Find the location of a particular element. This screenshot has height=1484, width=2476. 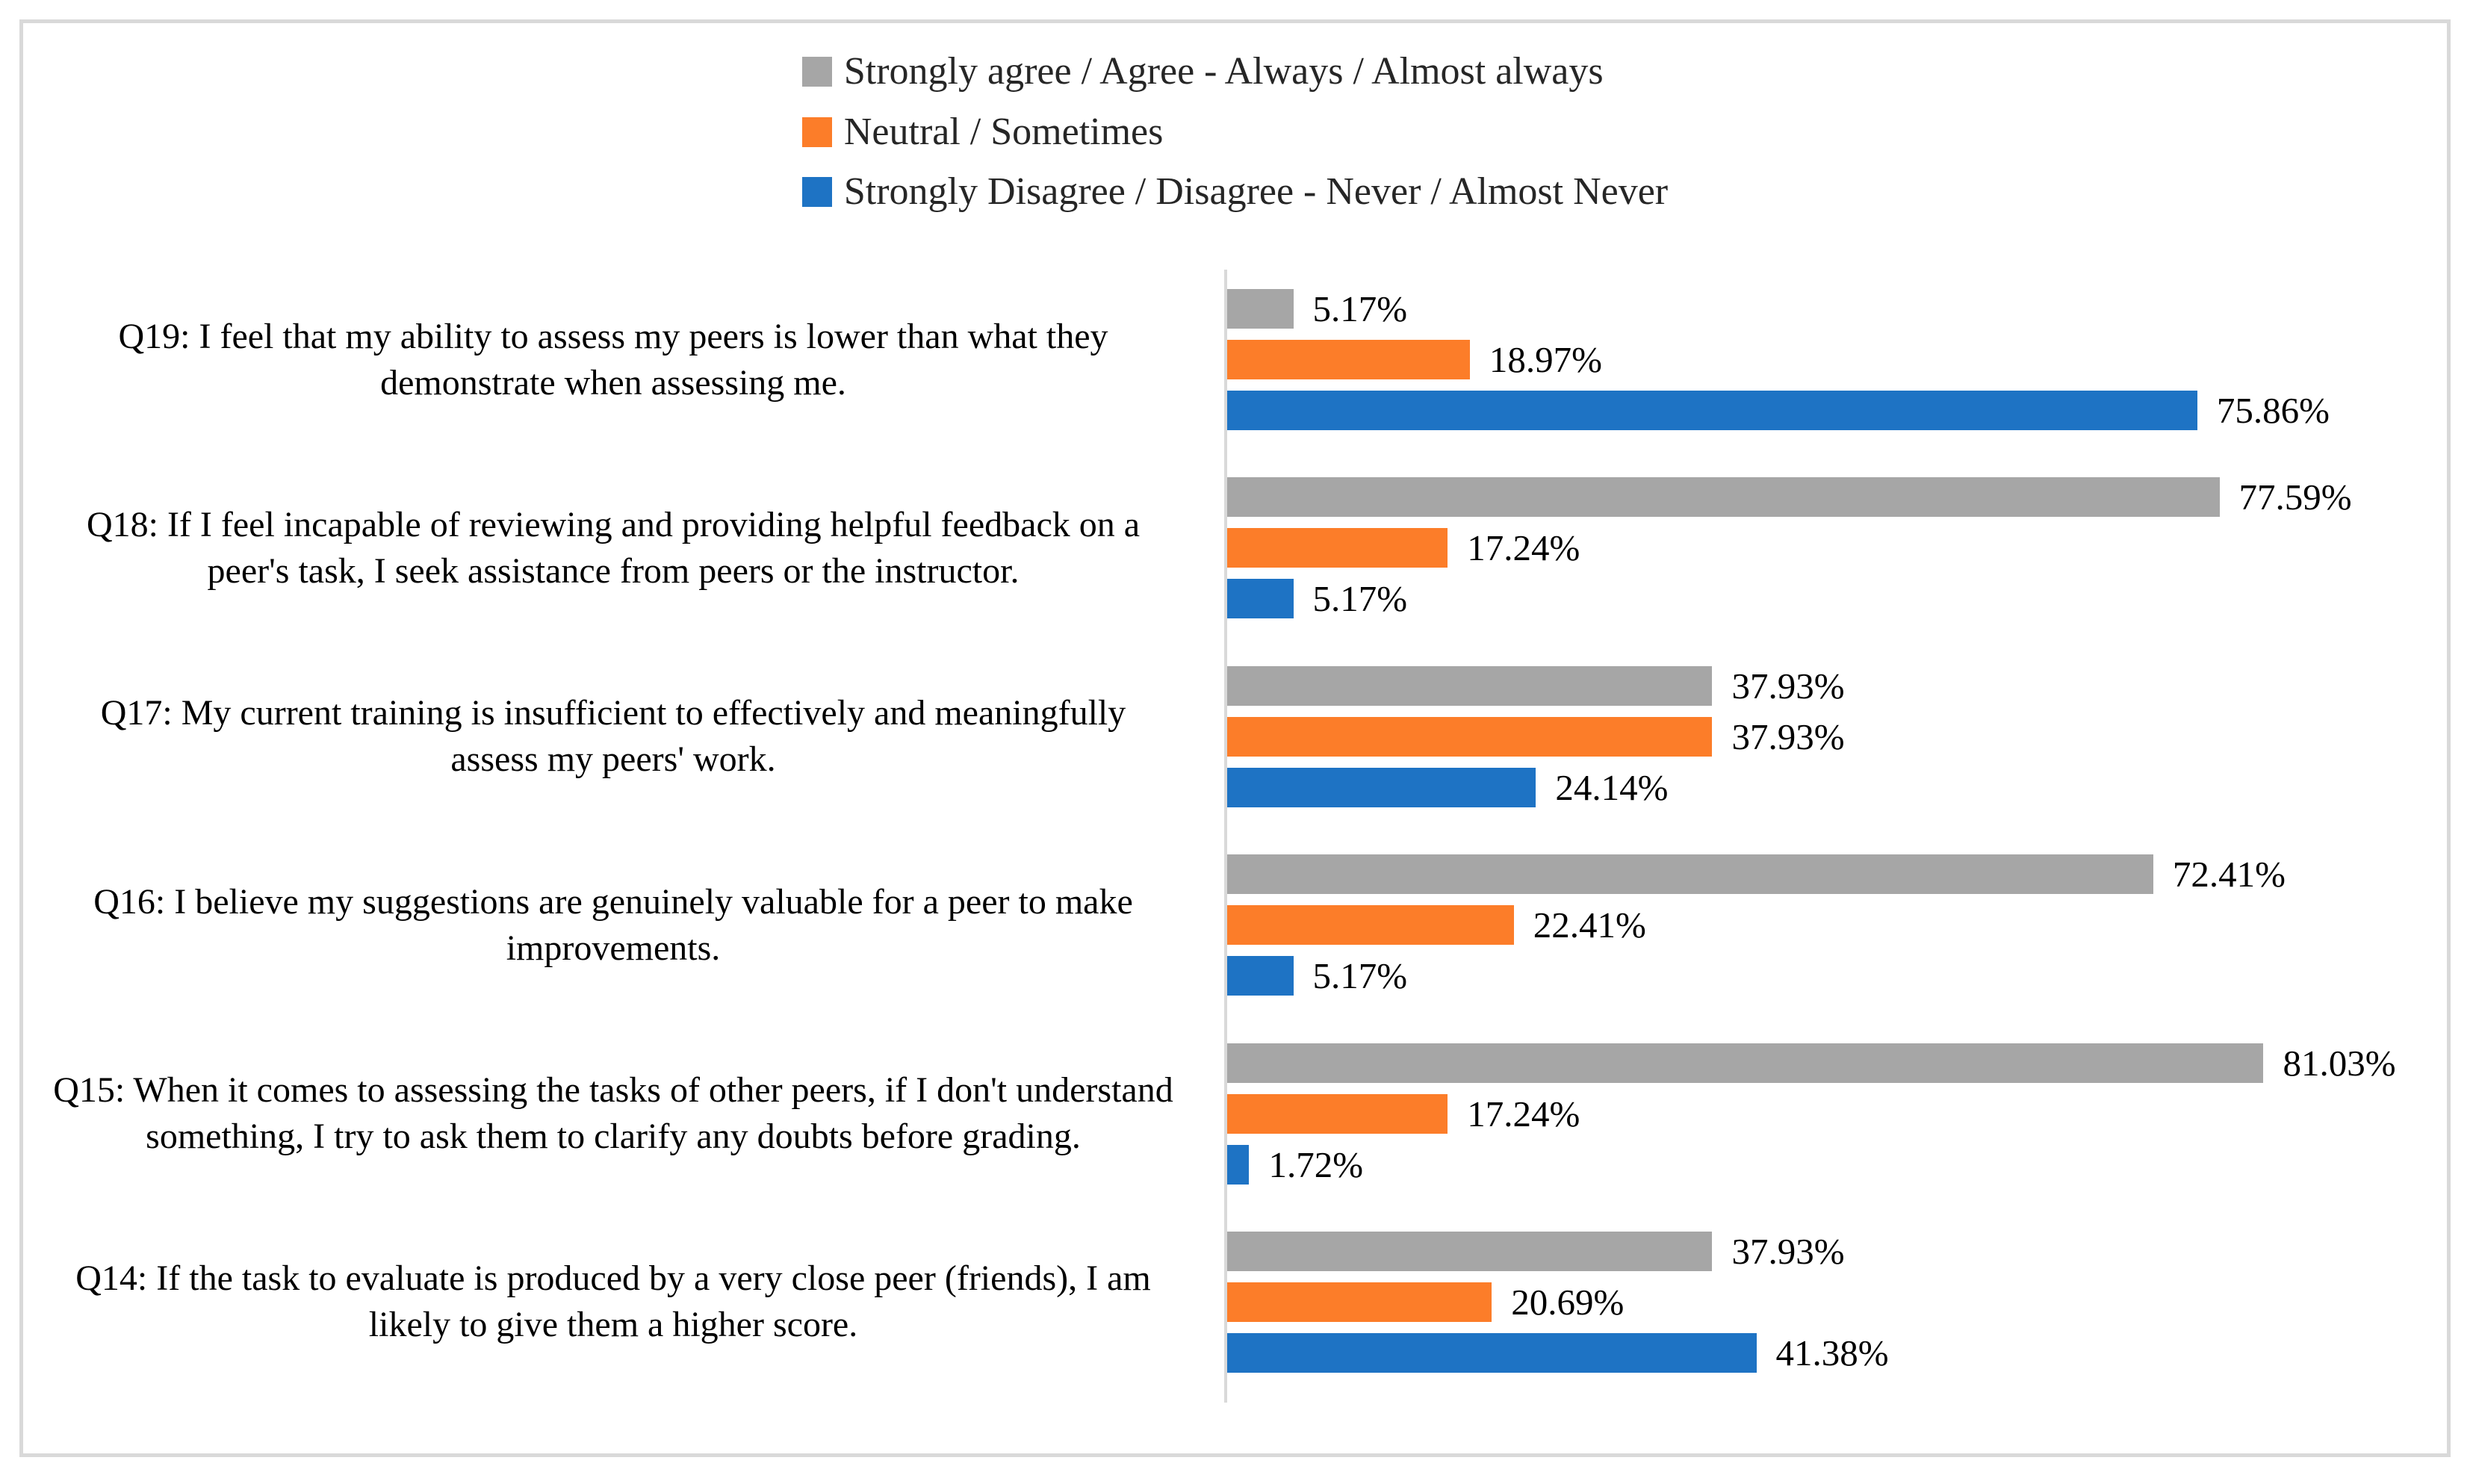

bar-row: 1.72% is located at coordinates (1833, 1164).